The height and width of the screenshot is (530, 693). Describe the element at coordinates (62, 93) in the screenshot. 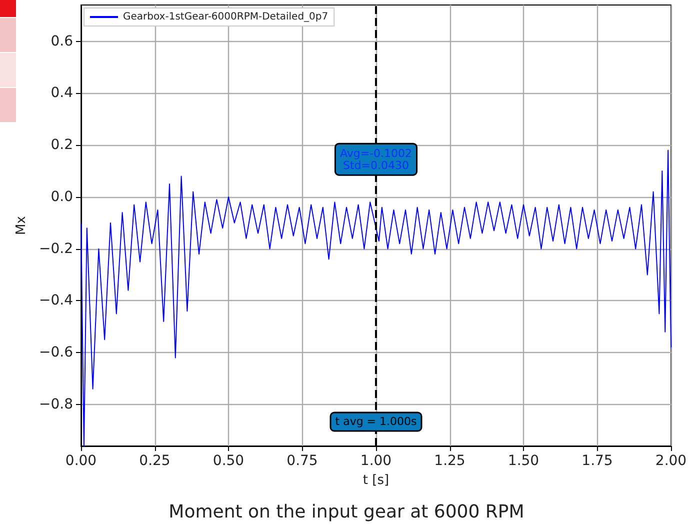

I see `y-tick-label: 0.4` at that location.